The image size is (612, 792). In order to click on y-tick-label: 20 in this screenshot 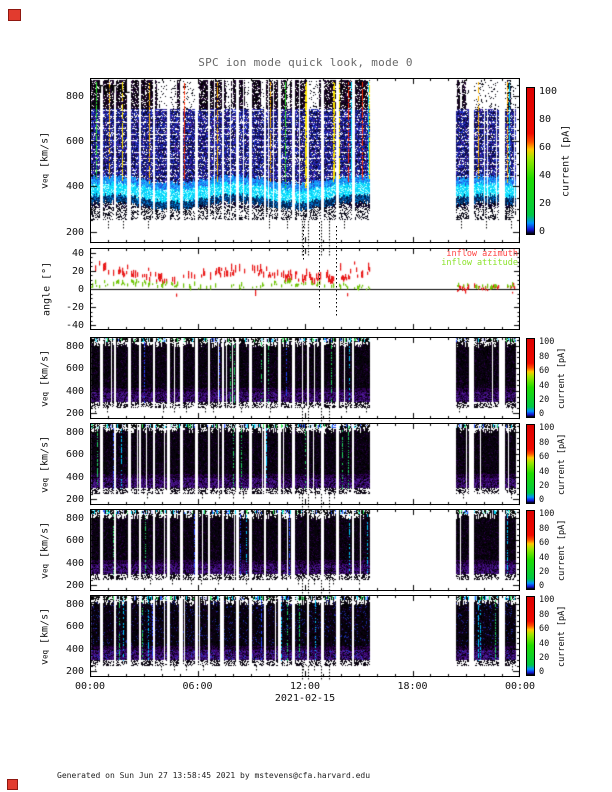, I will do `click(77, 271)`.